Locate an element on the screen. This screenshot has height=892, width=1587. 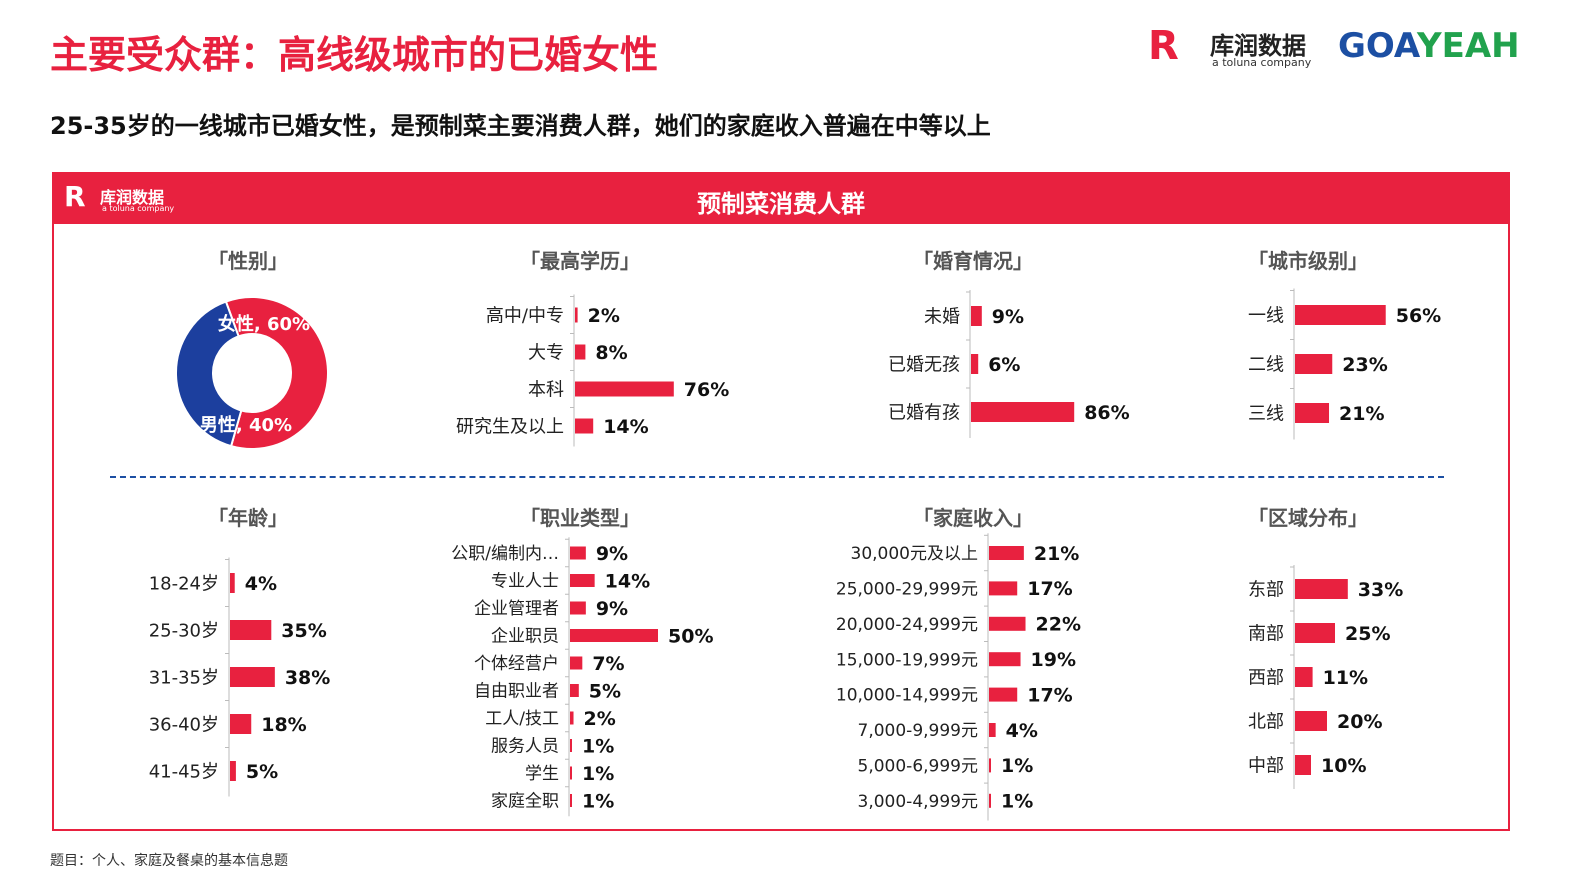
income-category-label: 5,000-6,999元 is located at coordinates (918, 767).